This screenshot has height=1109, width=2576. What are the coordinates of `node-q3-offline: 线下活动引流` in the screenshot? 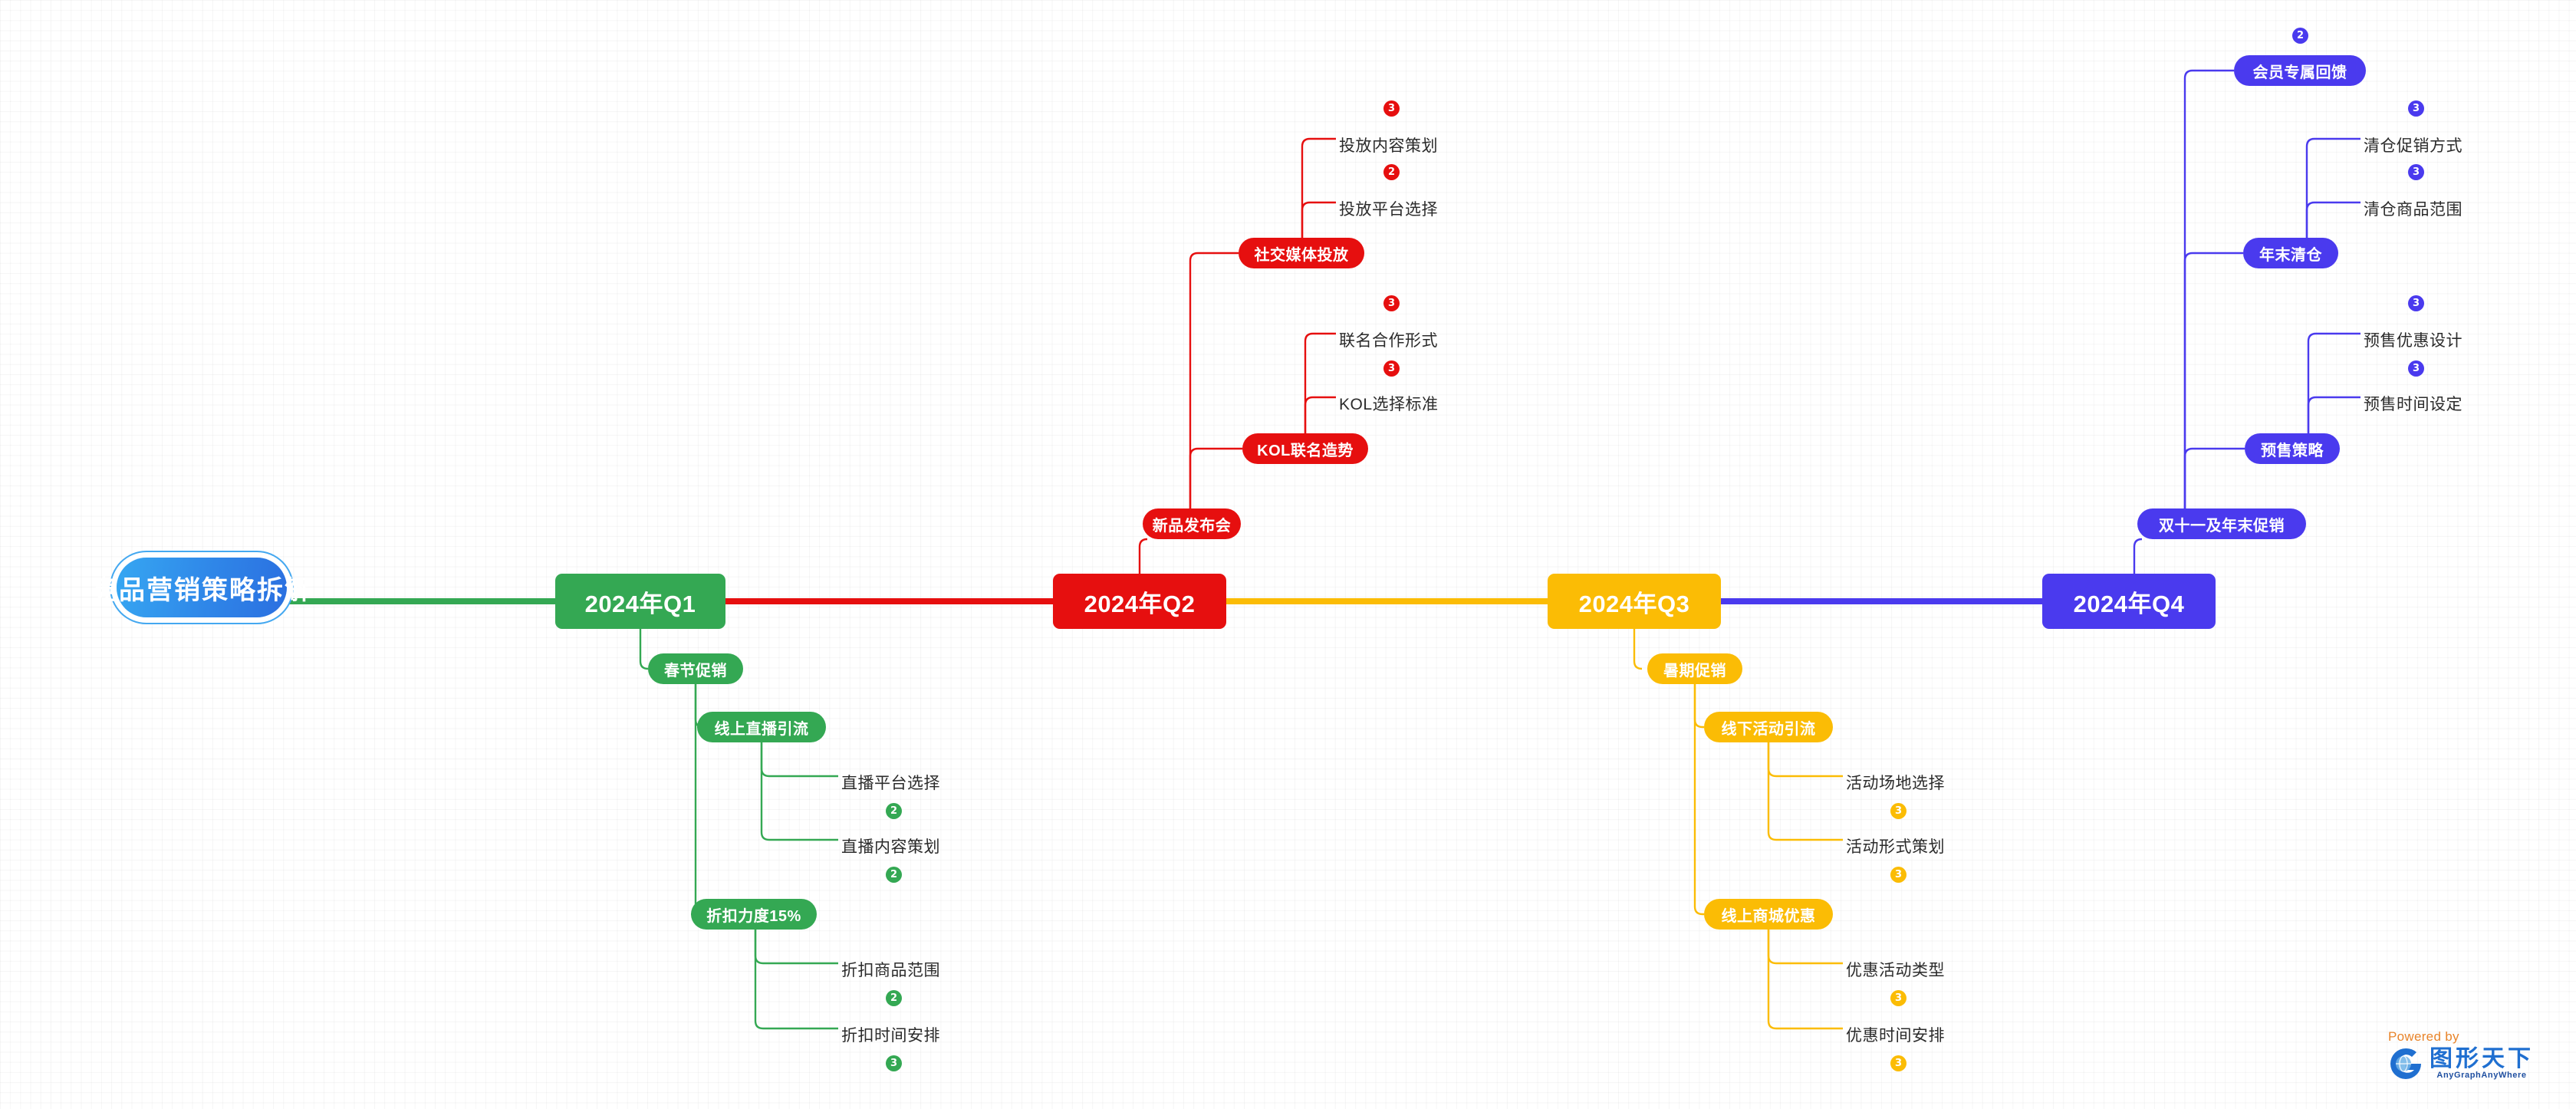 It's located at (1768, 727).